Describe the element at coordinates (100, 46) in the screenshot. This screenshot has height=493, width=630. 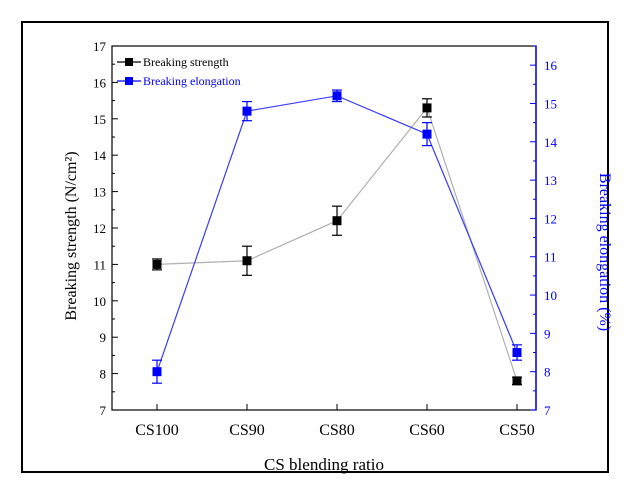
I see `y-left-tick-label: 17` at that location.